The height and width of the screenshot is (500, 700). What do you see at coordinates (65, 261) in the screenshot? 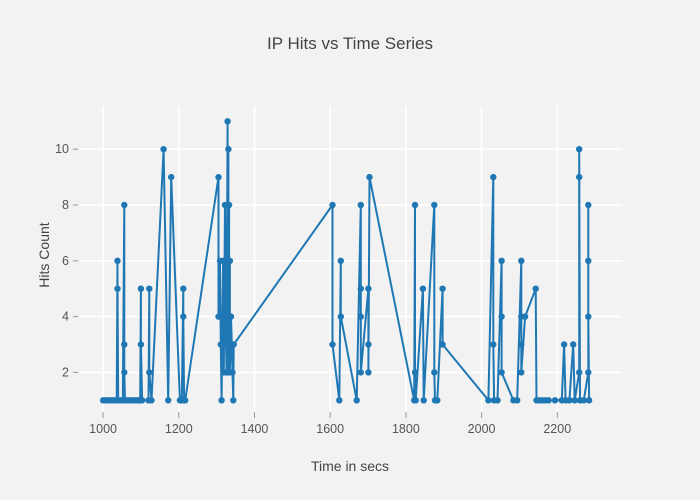
I see `y-tick-label: 6` at bounding box center [65, 261].